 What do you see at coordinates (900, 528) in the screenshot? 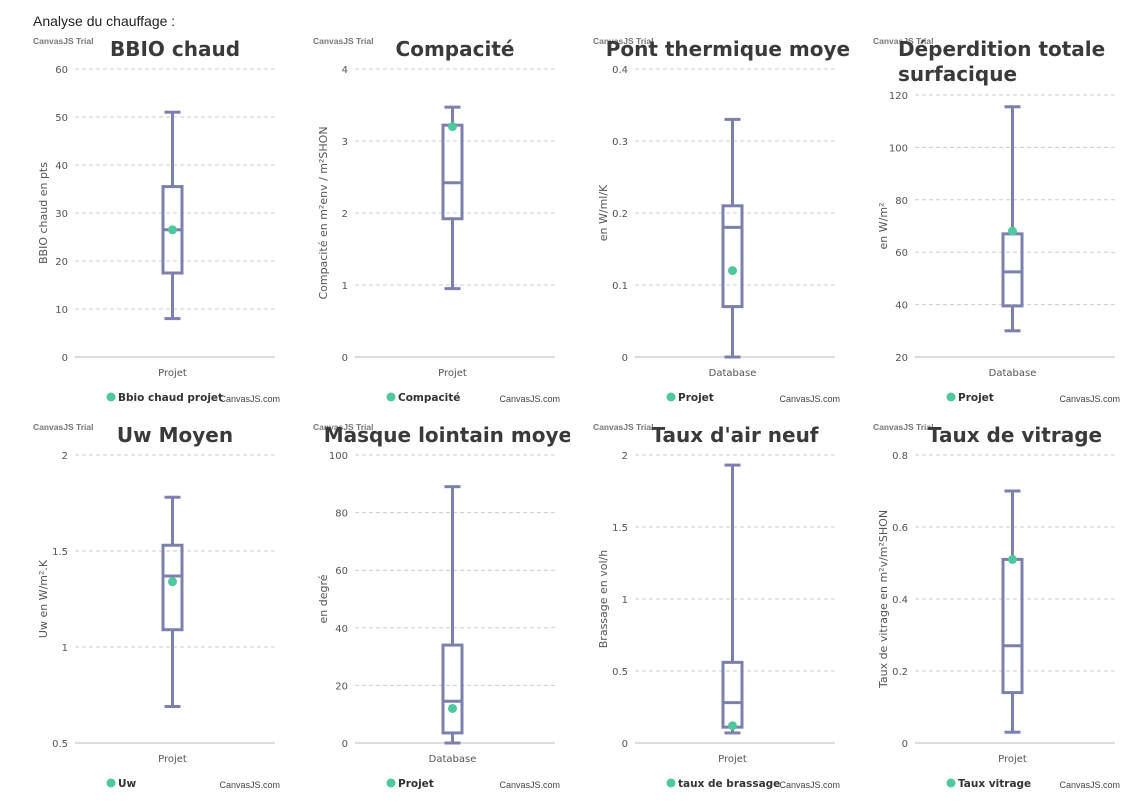
I see `tick-label: 0.6` at bounding box center [900, 528].